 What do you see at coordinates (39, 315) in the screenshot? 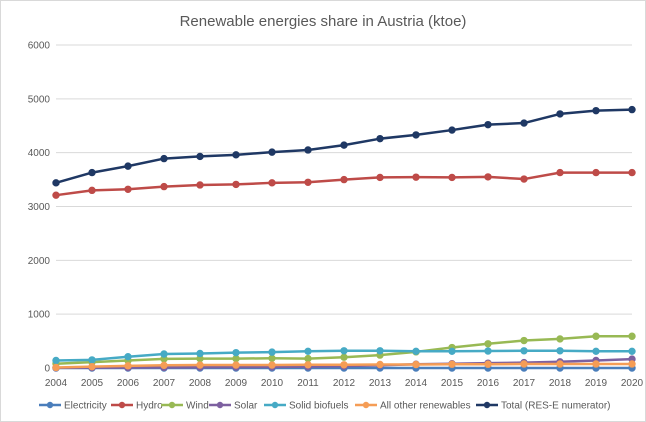
I see `y-tick-label: 1000` at bounding box center [39, 315].